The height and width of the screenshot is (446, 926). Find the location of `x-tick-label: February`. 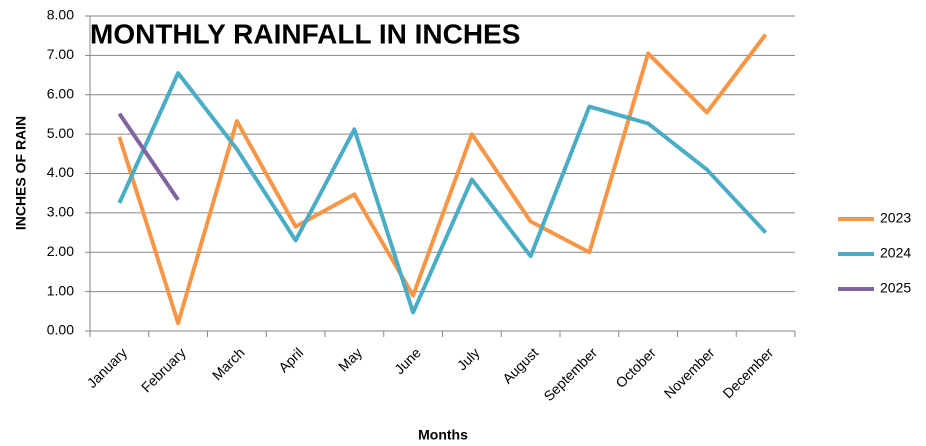

x-tick-label: February is located at coordinates (163, 369).